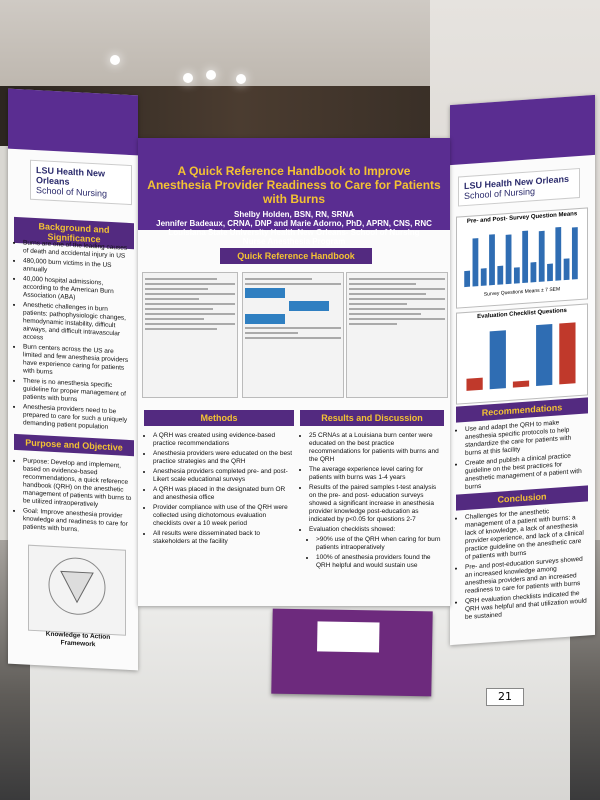  I want to click on left-header-band, so click(73, 122).